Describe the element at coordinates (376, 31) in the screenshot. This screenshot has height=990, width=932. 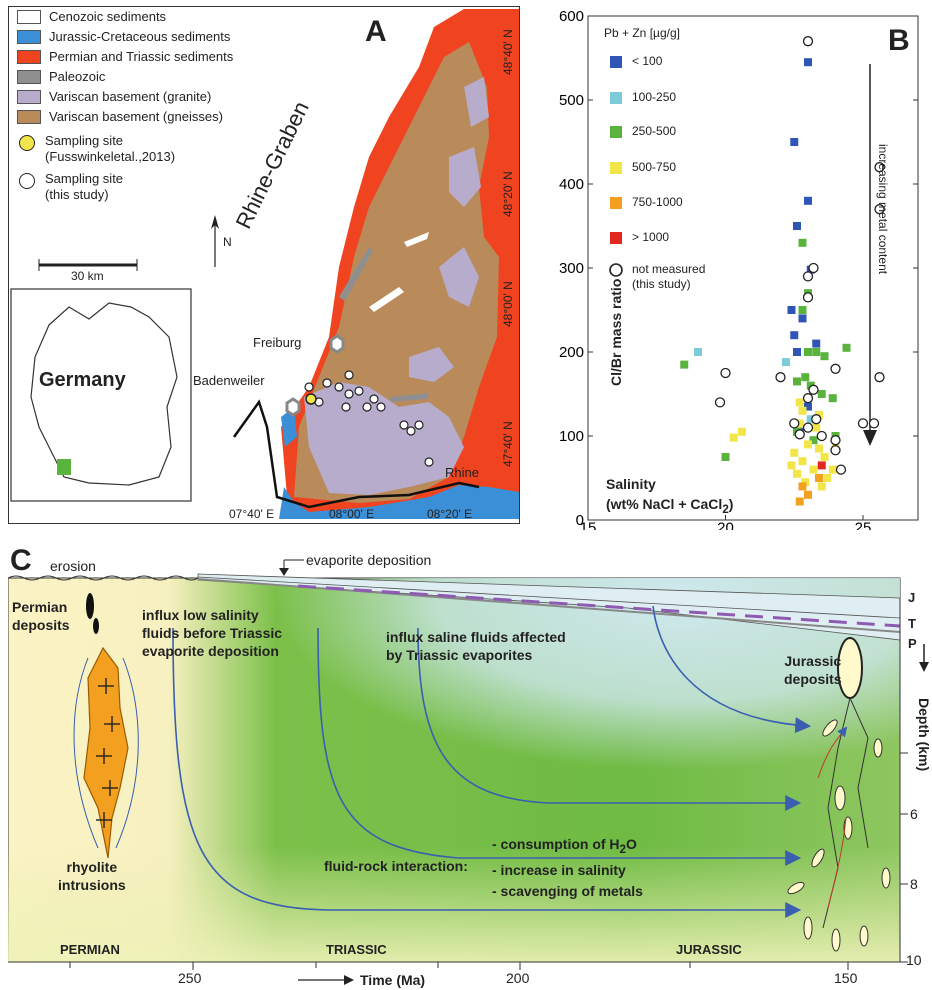
I see `panel-a-letter: A` at that location.